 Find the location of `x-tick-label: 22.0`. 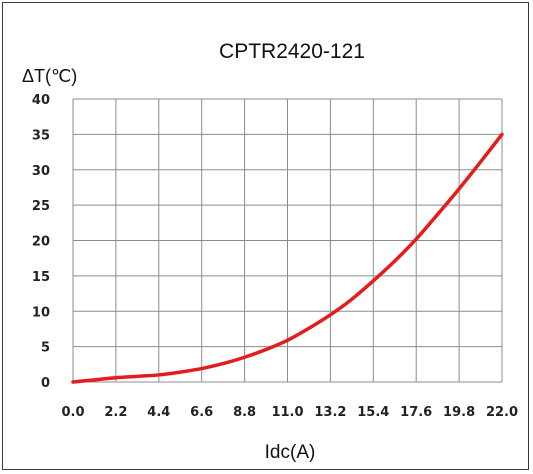

x-tick-label: 22.0 is located at coordinates (502, 412).